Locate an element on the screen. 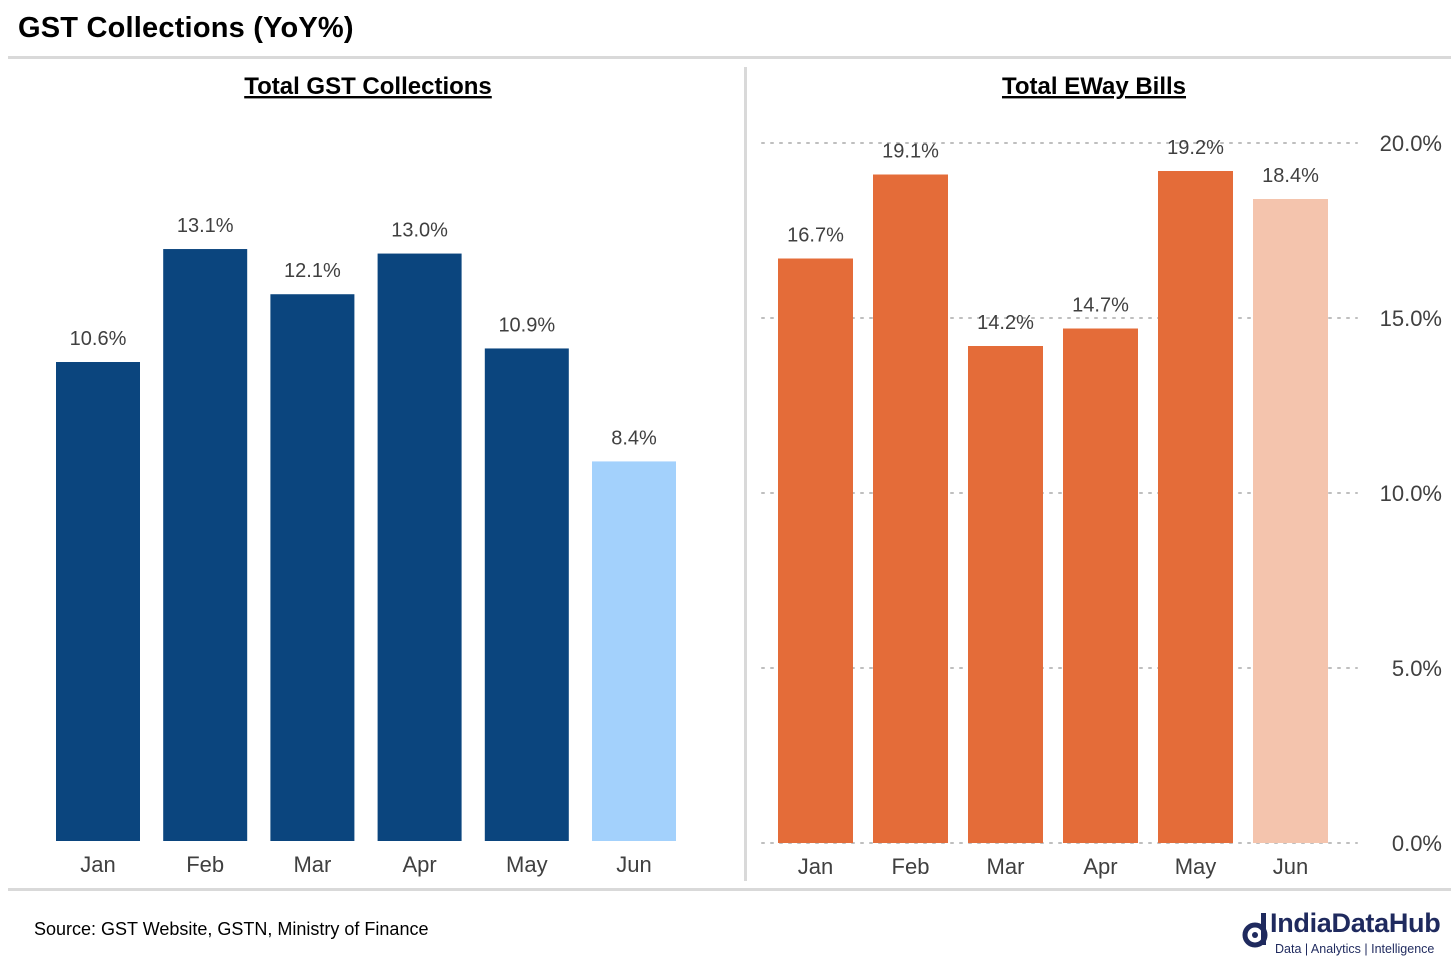 The width and height of the screenshot is (1456, 971). logo-mark-icon is located at coordinates (1255, 930).